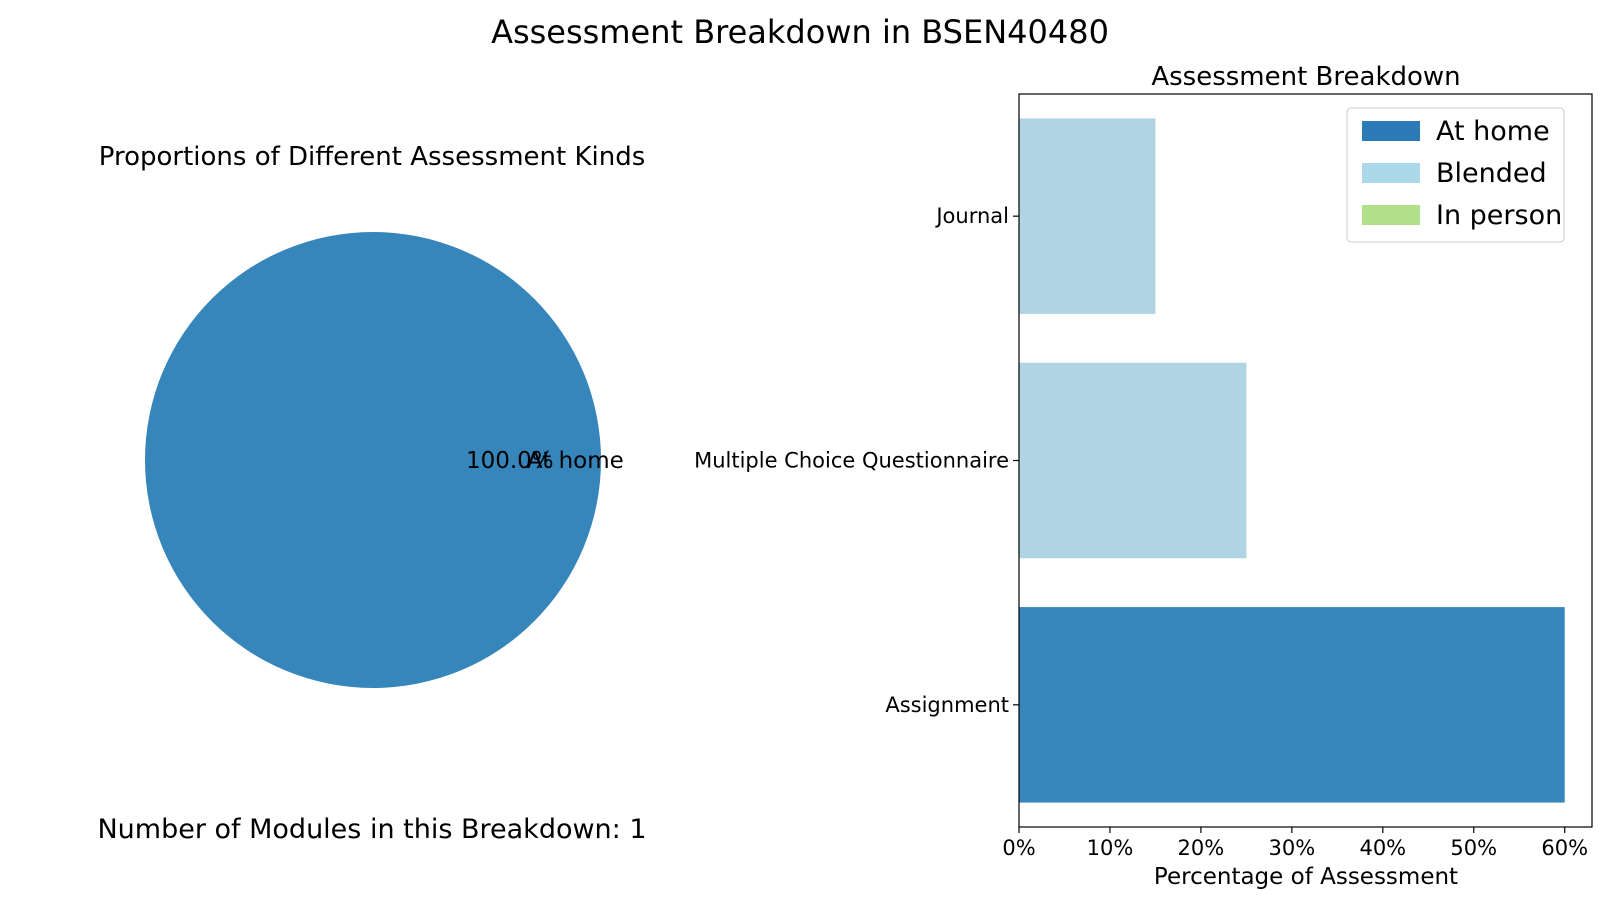 The image size is (1600, 900). What do you see at coordinates (1201, 848) in the screenshot?
I see `x-tick-label: 20%` at bounding box center [1201, 848].